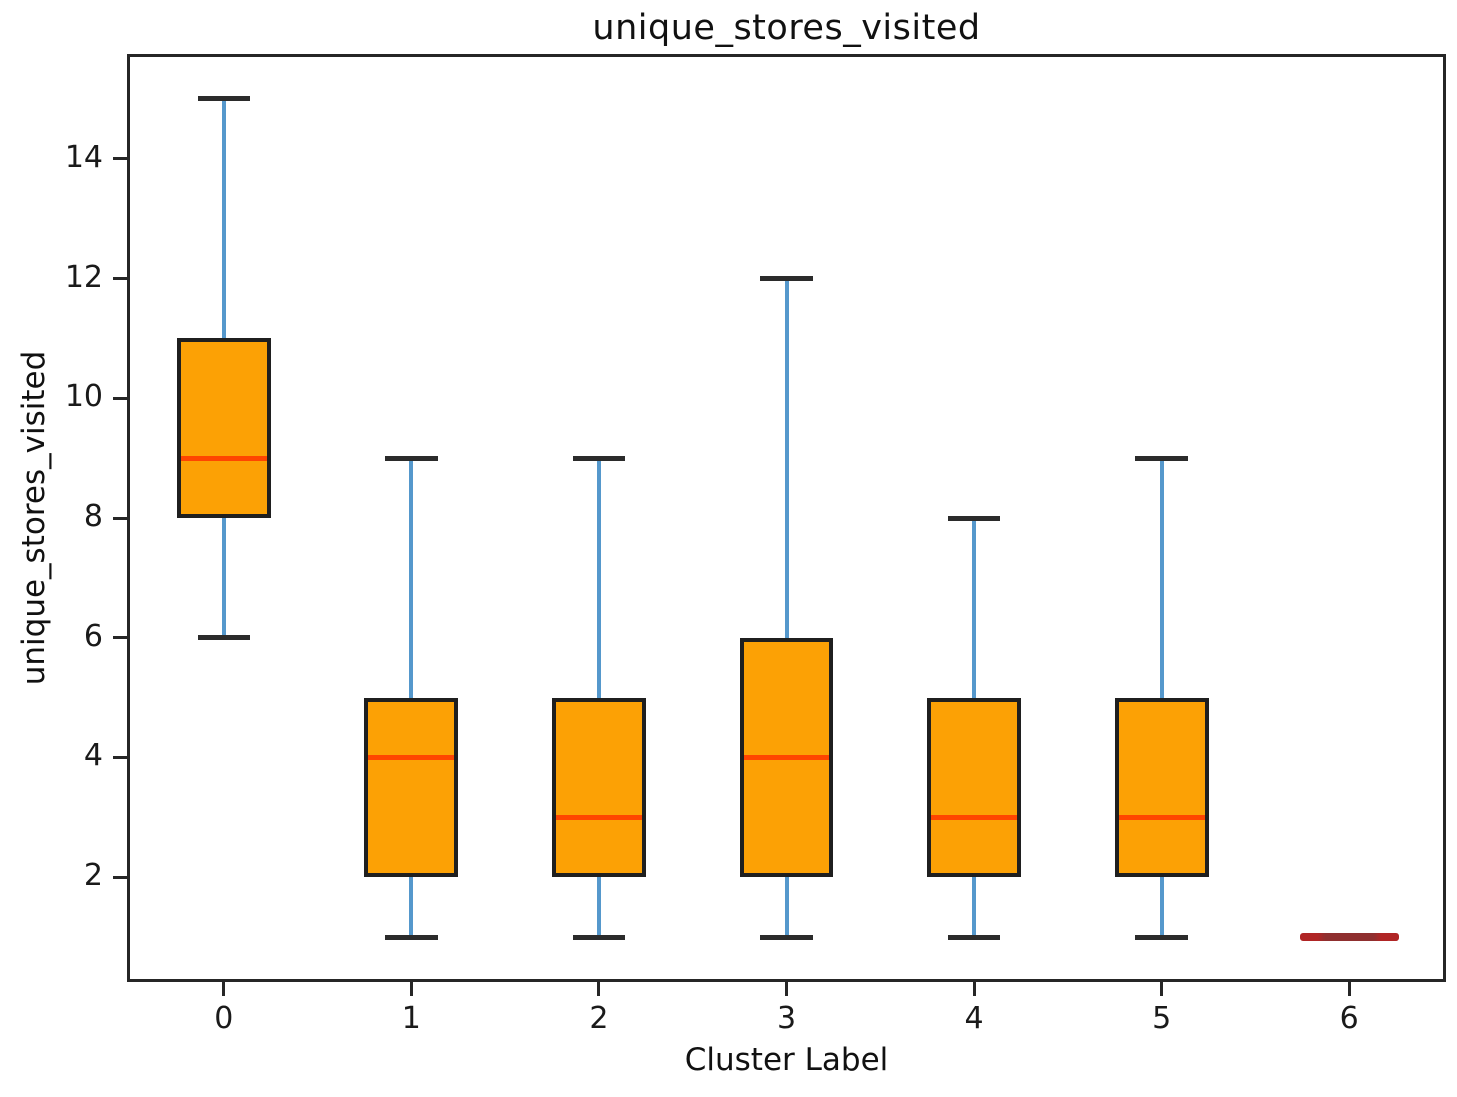 This screenshot has width=1457, height=1097. Describe the element at coordinates (411, 1018) in the screenshot. I see `x-tick-label: 1` at that location.